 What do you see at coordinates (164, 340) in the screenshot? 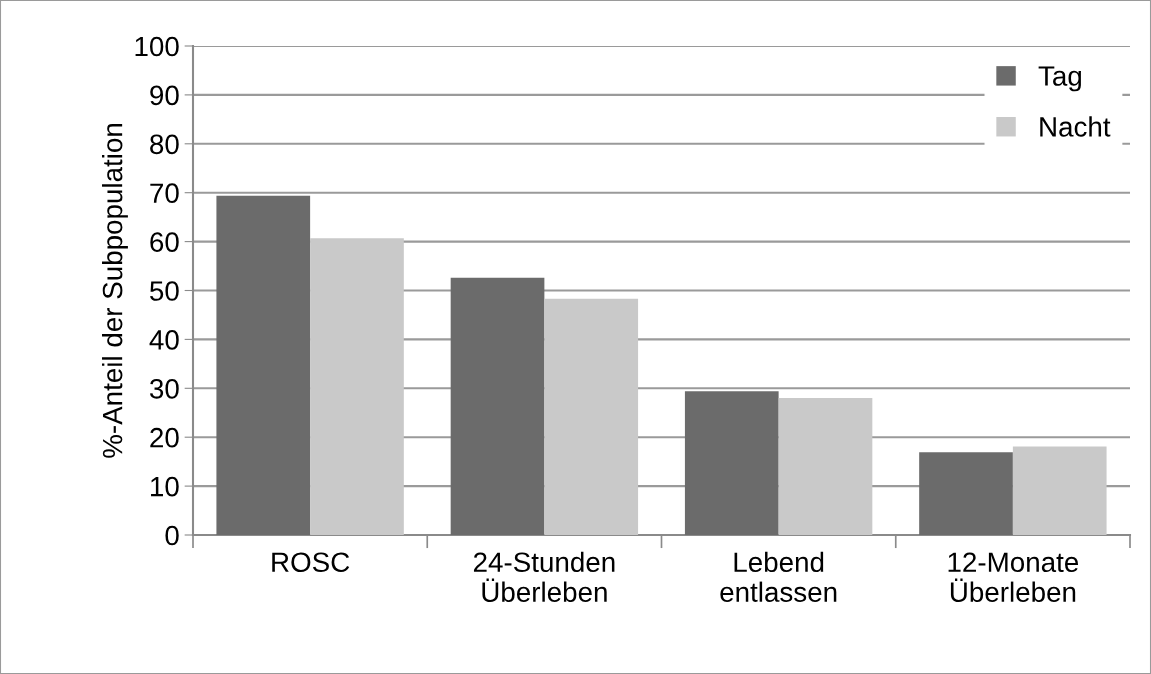
I see `y-tick-label: 40` at bounding box center [164, 340].